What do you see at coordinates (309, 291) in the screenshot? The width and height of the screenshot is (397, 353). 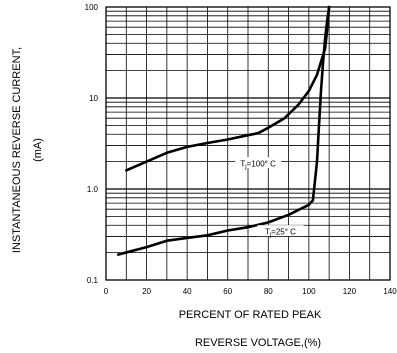 I see `x-tick-label: 100` at bounding box center [309, 291].